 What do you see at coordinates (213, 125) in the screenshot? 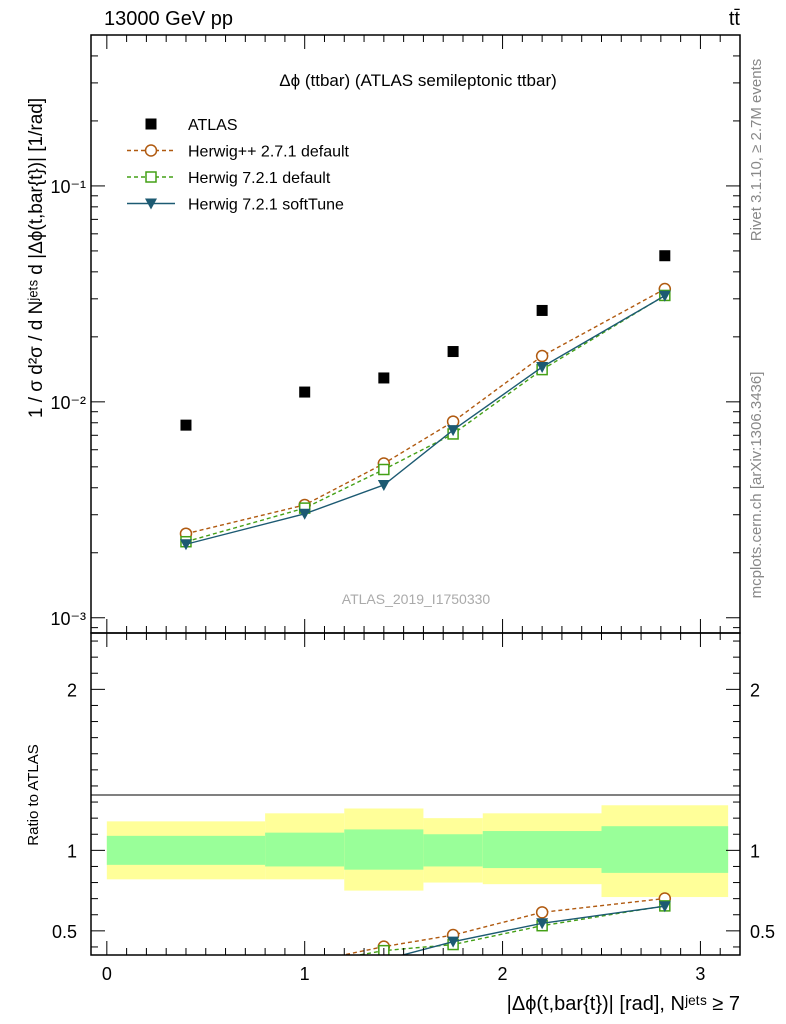
I see `legend-label-atlas: ATLAS` at bounding box center [213, 125].